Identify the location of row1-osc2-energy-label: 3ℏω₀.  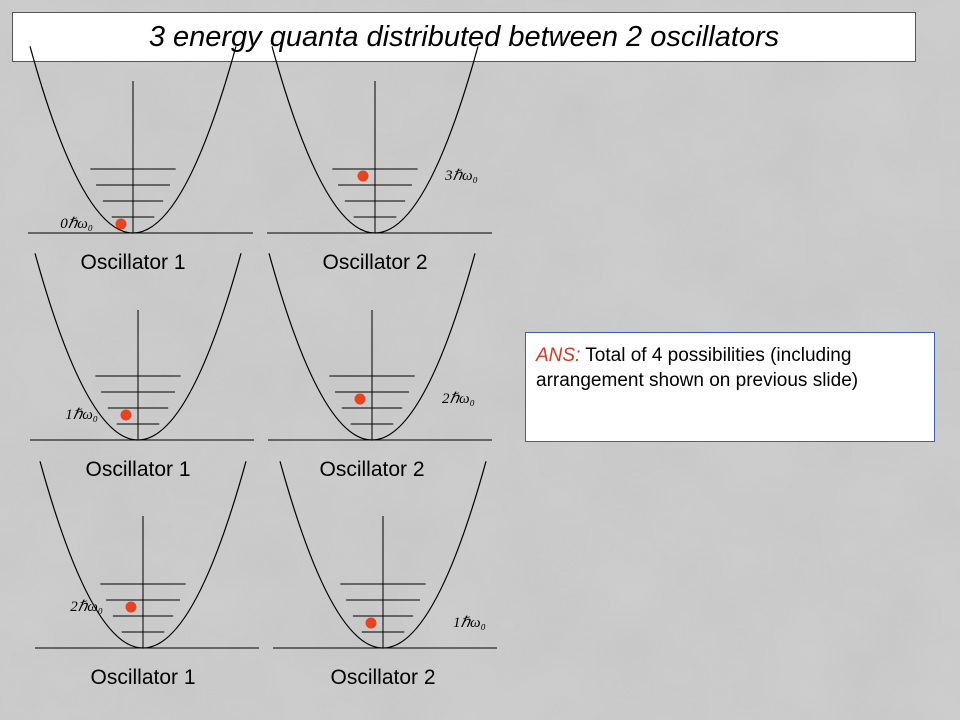
(461, 176).